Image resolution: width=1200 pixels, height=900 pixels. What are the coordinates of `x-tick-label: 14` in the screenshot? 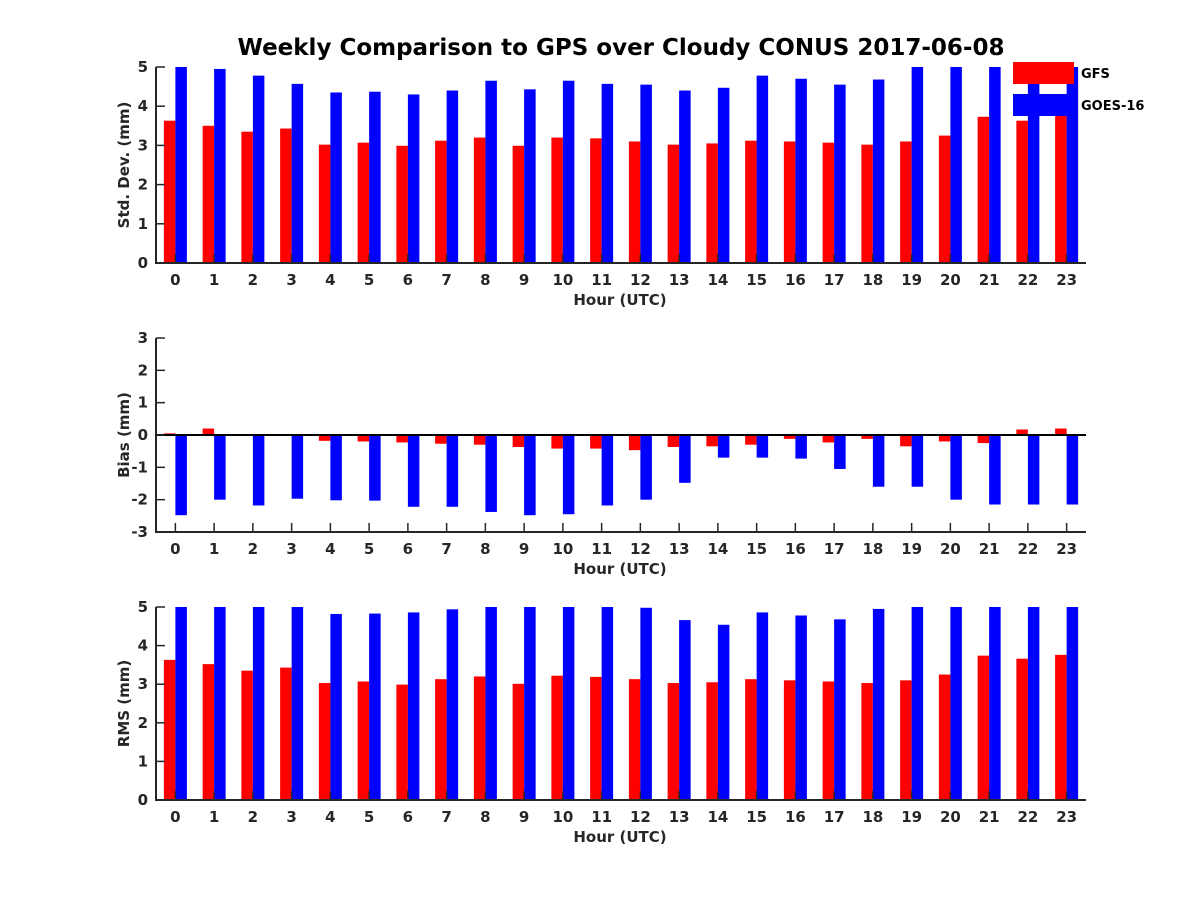 It's located at (717, 280).